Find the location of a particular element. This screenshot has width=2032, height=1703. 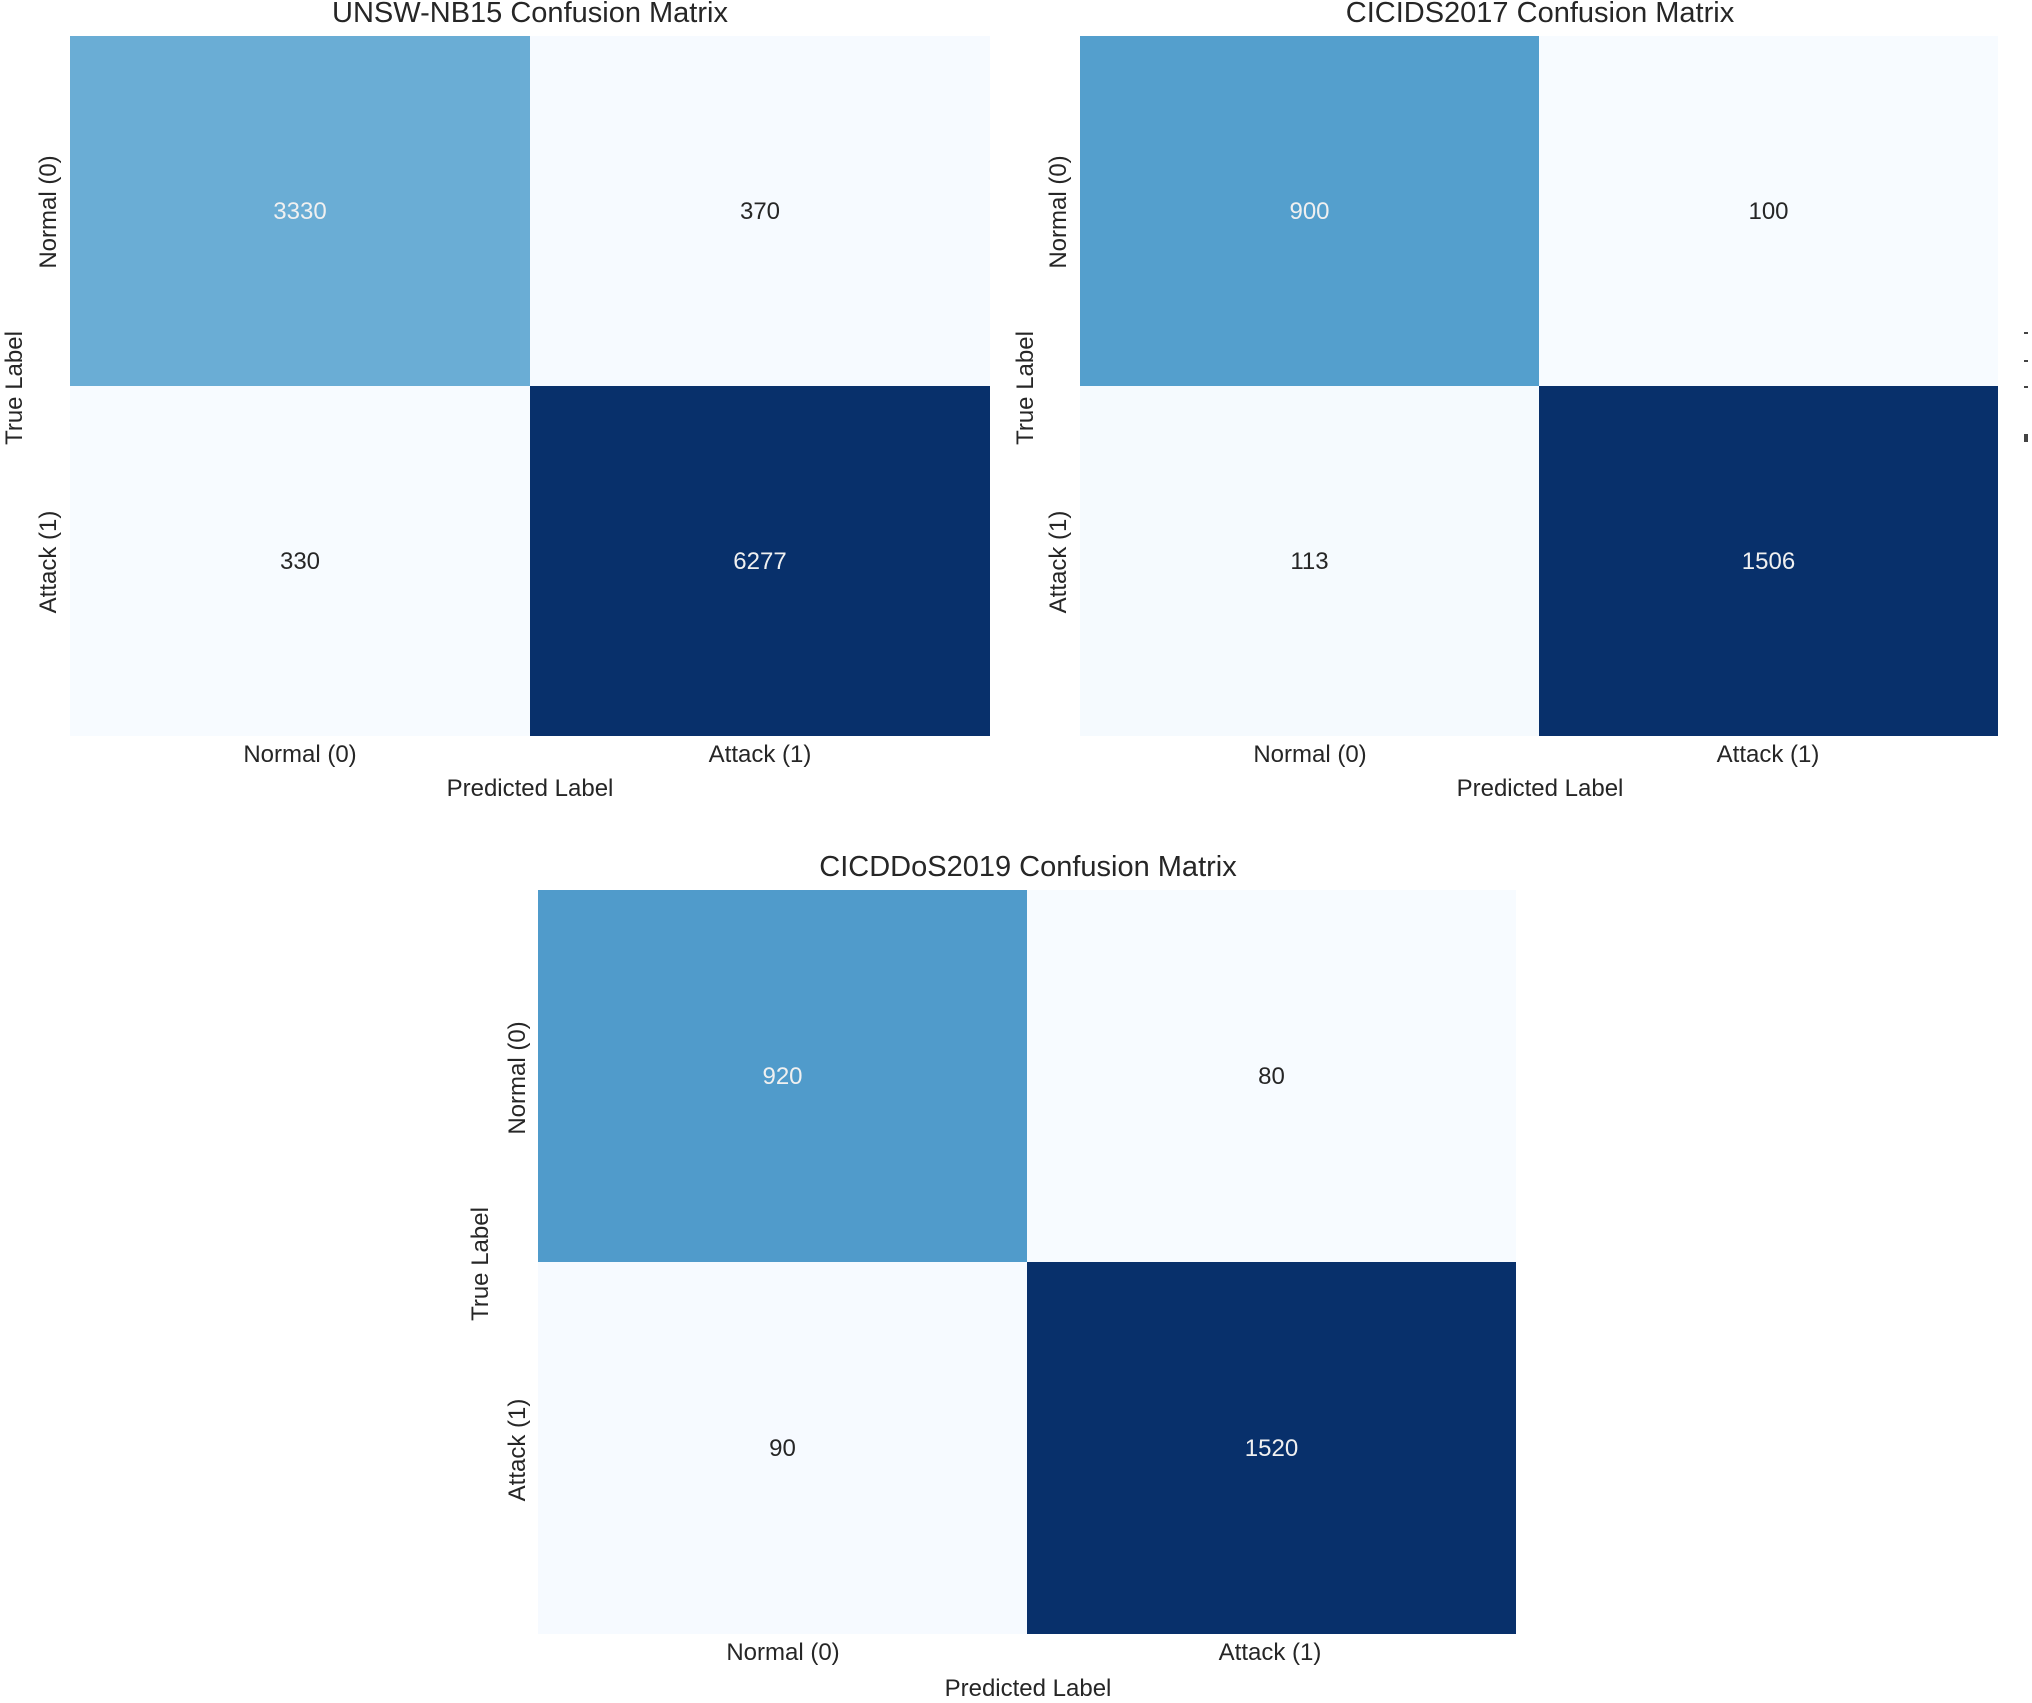

cell-value-label: 113 is located at coordinates (1309, 561).